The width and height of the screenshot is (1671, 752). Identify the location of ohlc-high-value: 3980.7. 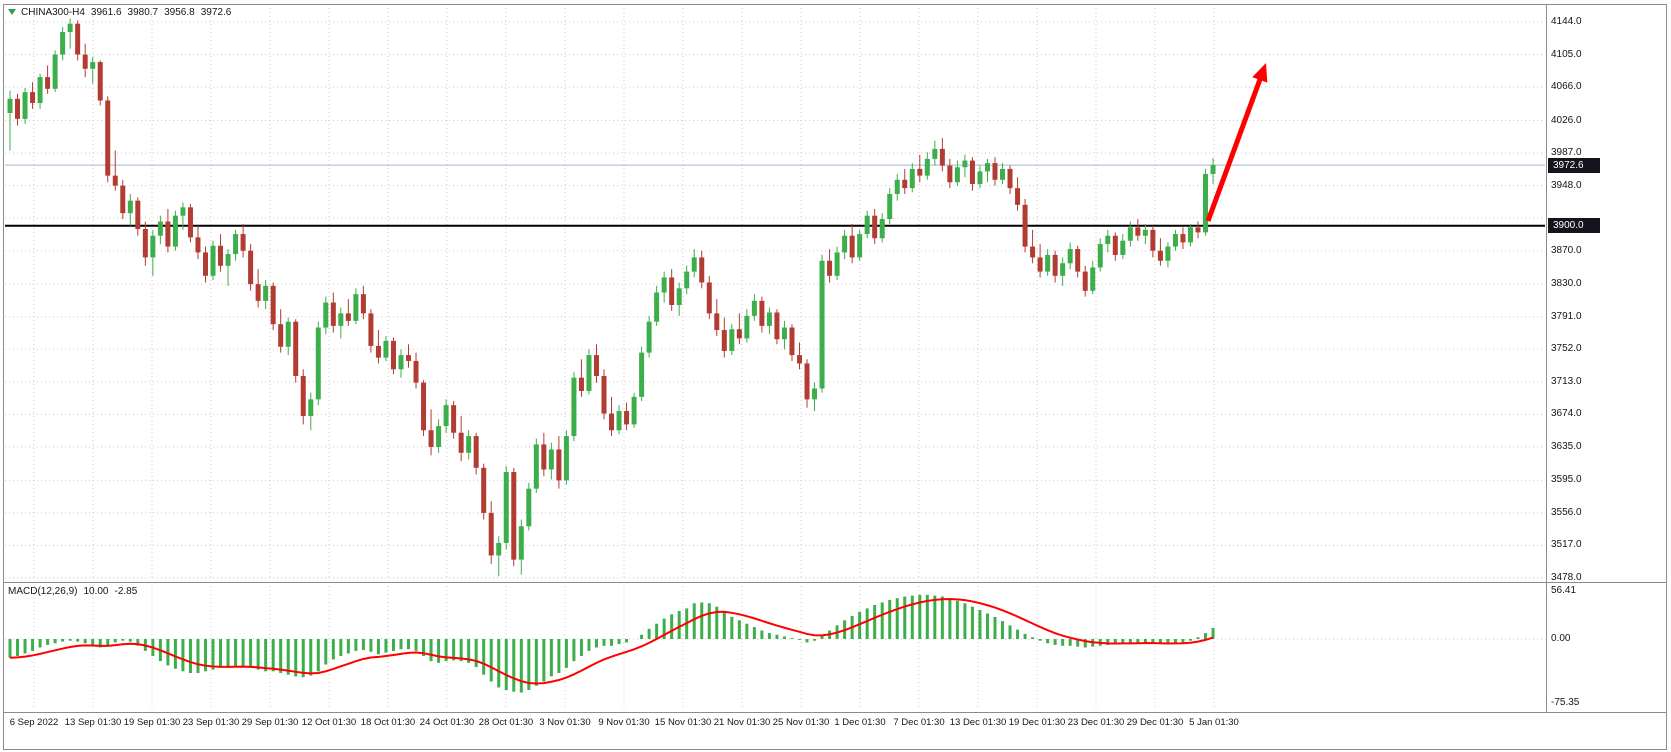
(143, 12).